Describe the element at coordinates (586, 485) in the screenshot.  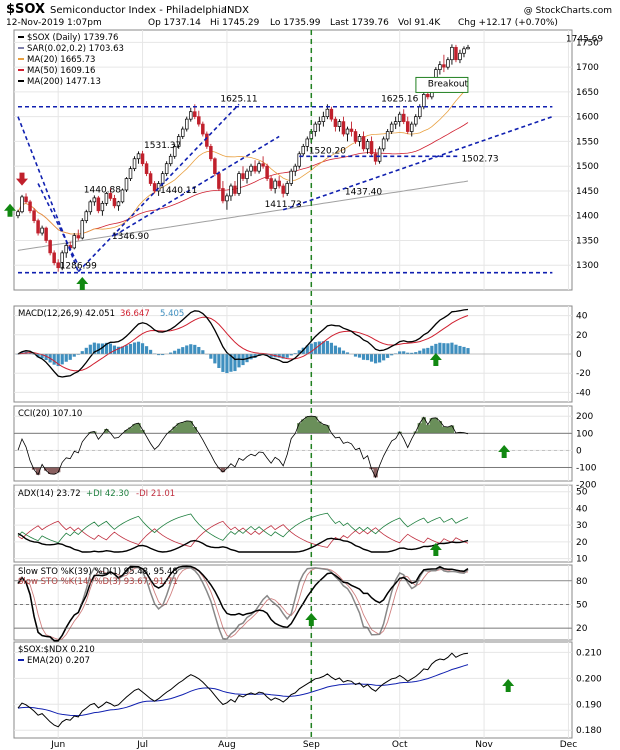
I see `y-tick-label: -200` at that location.